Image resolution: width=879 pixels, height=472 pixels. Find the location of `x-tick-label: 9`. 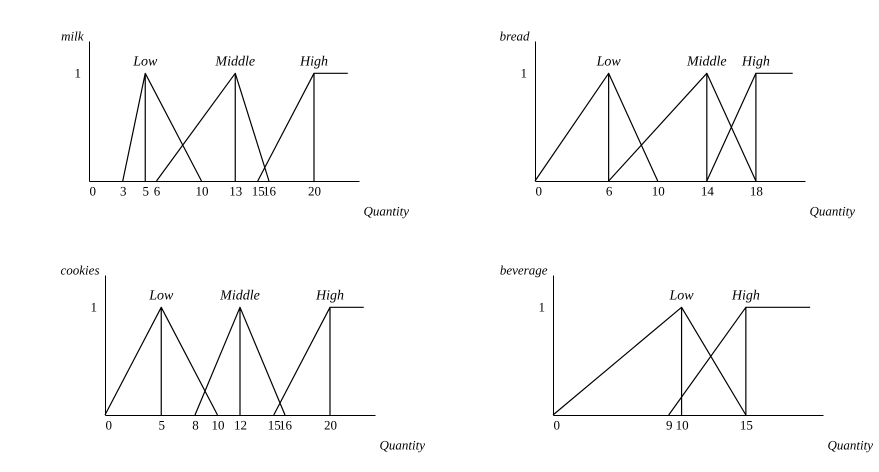

x-tick-label: 9 is located at coordinates (669, 425).